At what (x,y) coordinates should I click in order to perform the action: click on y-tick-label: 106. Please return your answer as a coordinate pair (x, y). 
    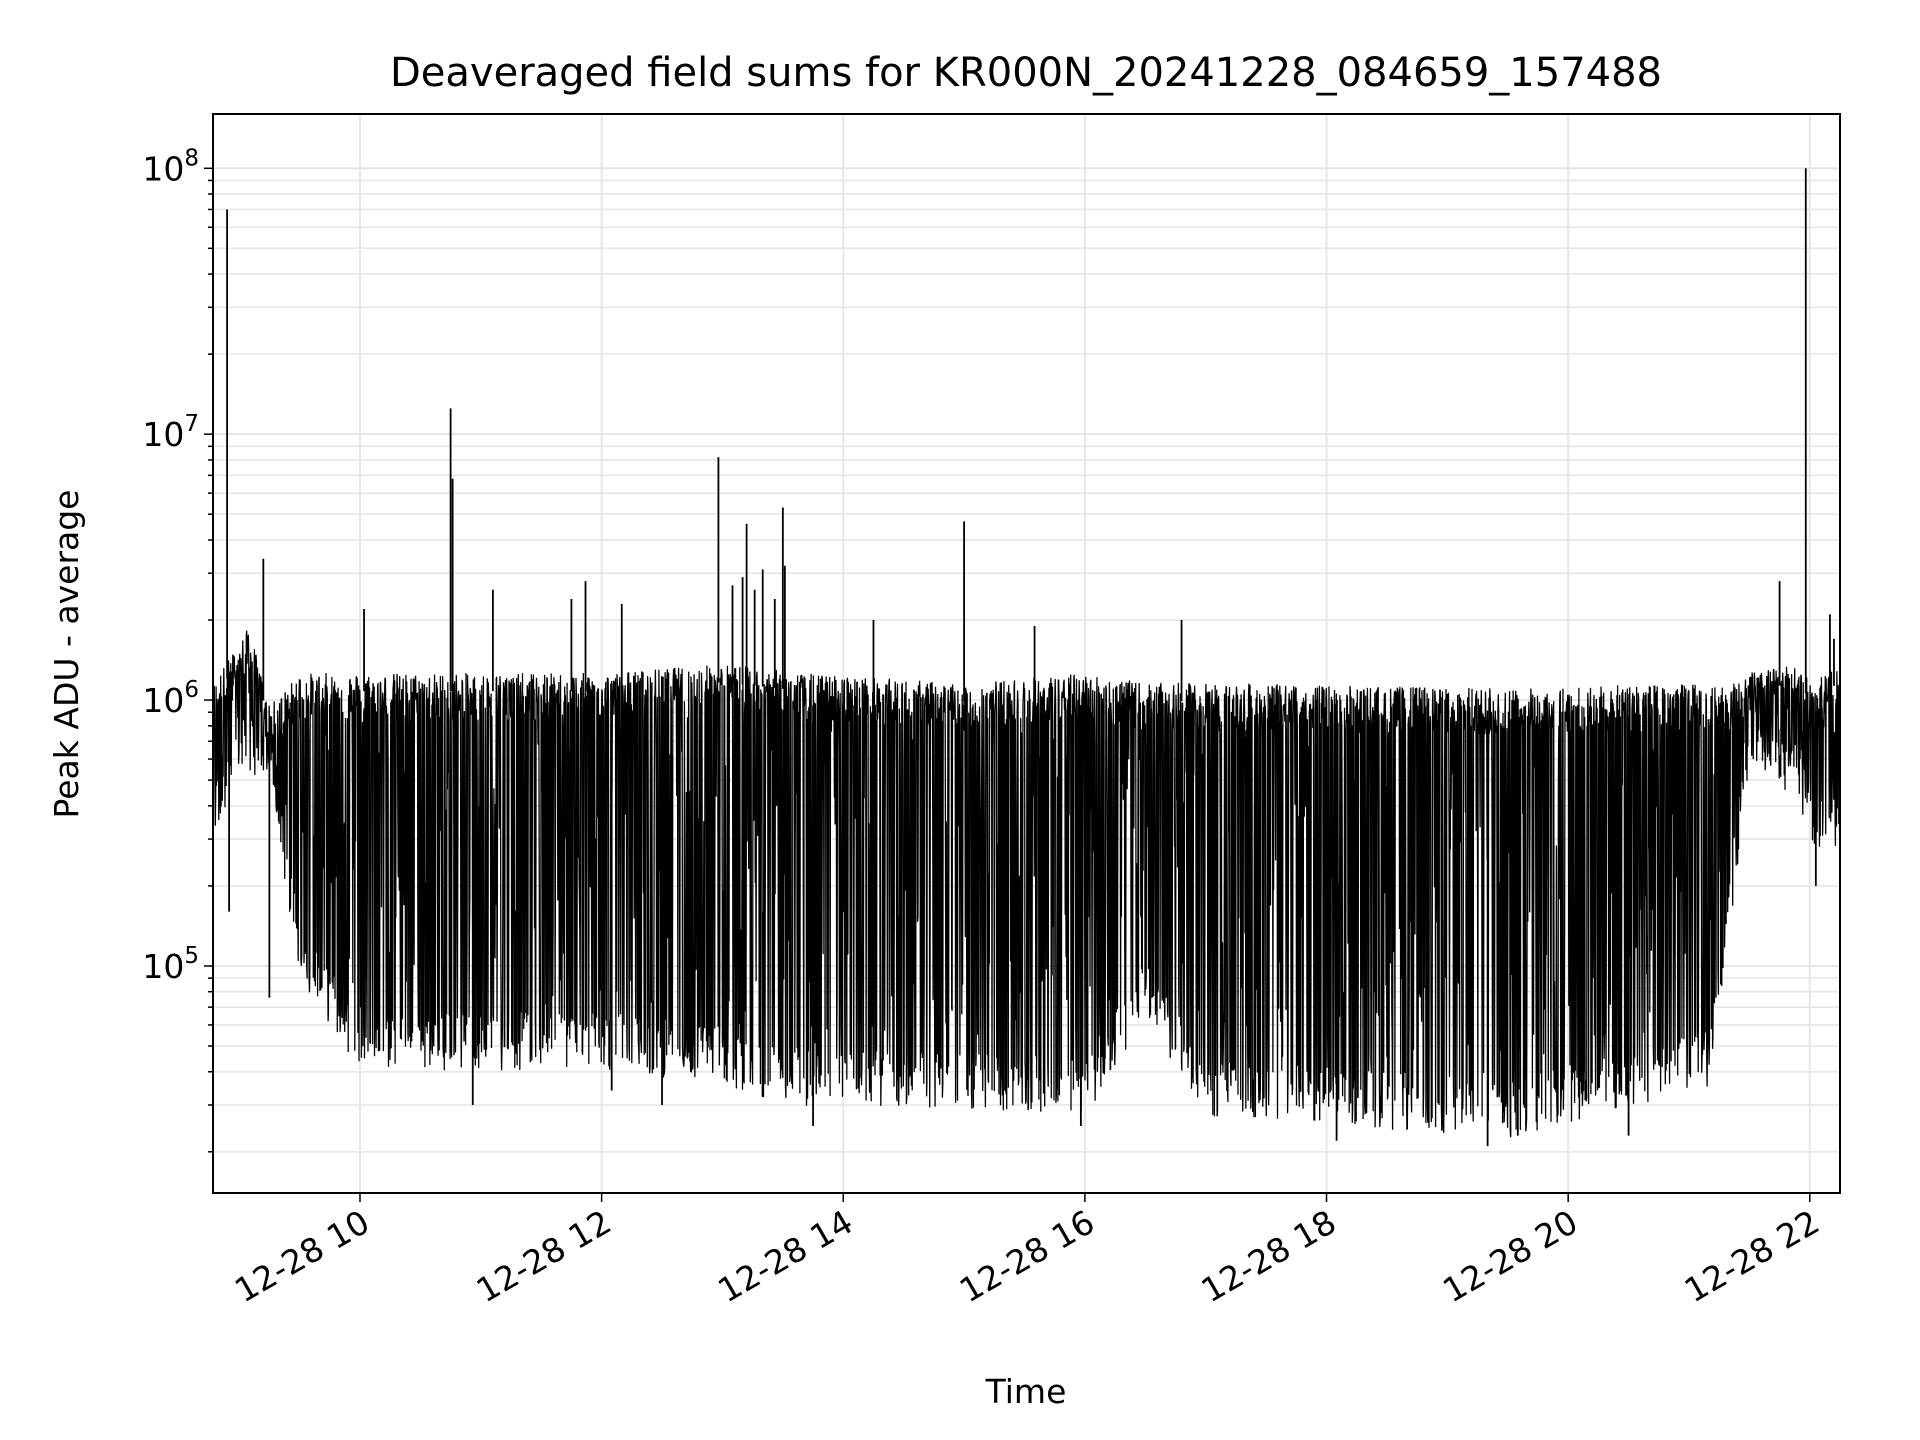
    Looking at the image, I should click on (170, 698).